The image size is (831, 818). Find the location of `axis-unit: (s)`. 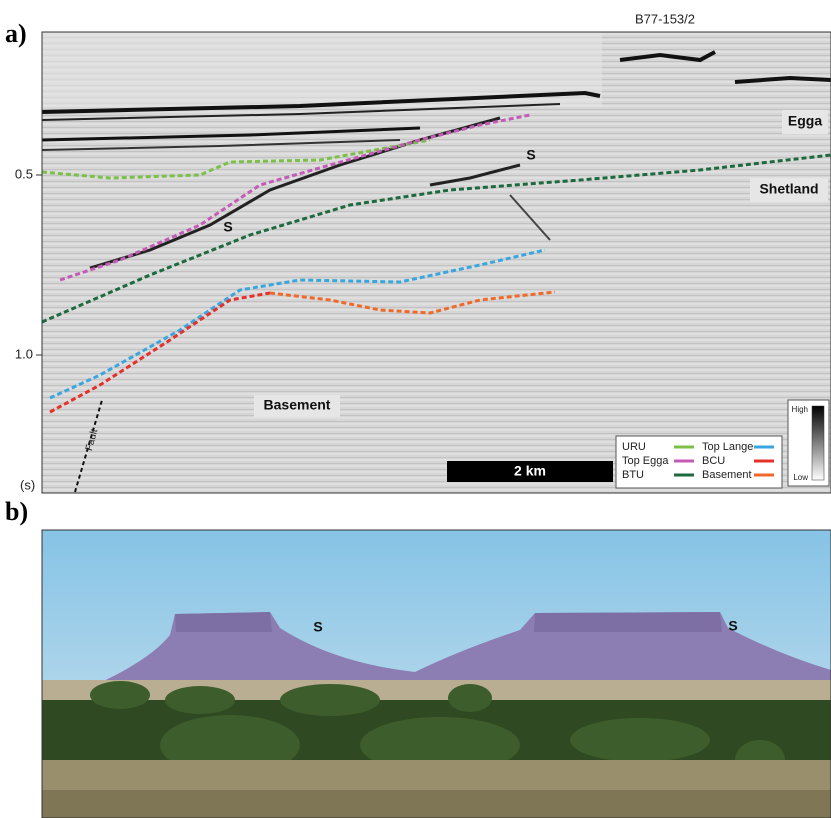

axis-unit: (s) is located at coordinates (27, 484).